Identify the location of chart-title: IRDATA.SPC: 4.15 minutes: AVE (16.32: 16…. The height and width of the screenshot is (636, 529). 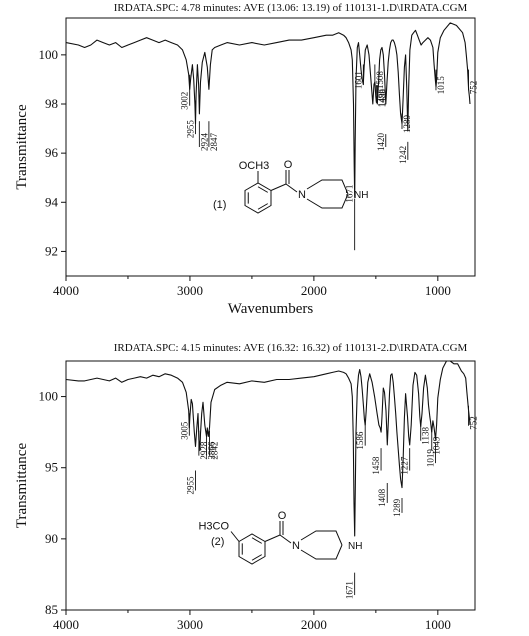
(291, 348).